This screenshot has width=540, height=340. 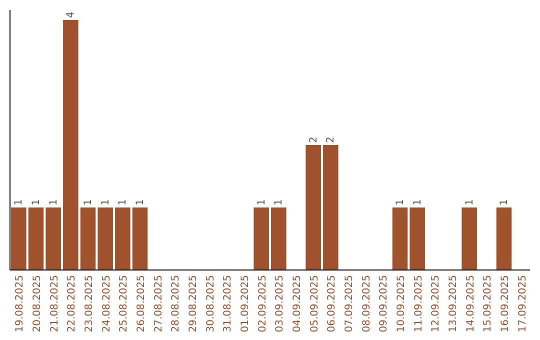 What do you see at coordinates (262, 303) in the screenshot?
I see `x-tick-label: 02.09.2025` at bounding box center [262, 303].